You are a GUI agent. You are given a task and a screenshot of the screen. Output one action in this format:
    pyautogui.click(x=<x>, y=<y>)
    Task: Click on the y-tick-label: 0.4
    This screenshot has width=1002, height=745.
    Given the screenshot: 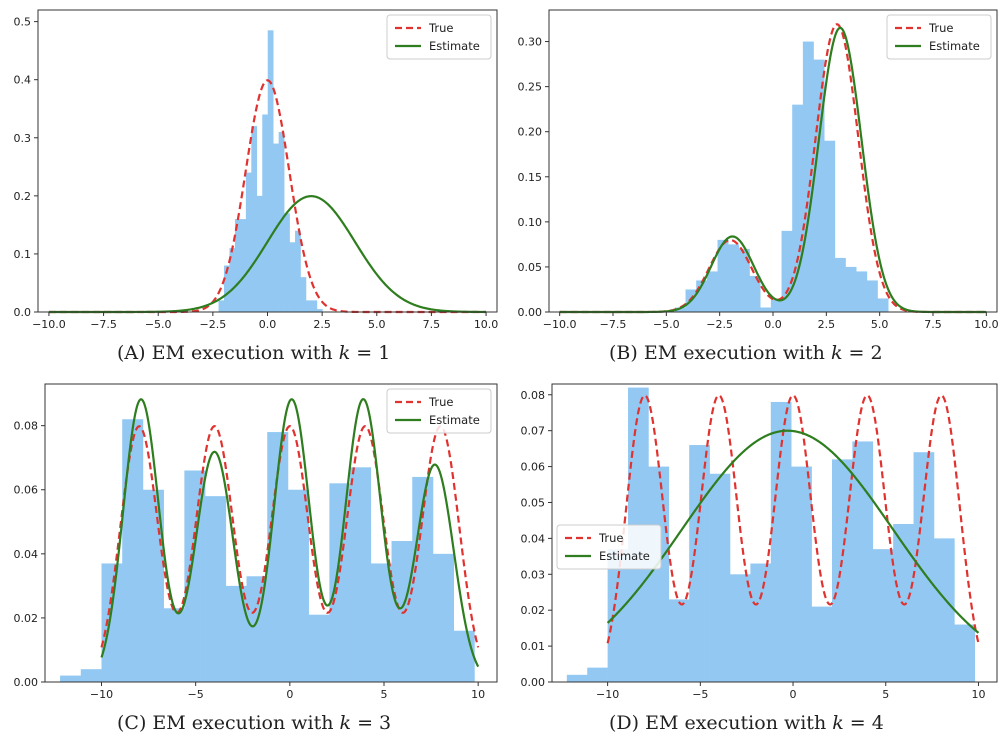 What is the action you would take?
    pyautogui.click(x=23, y=80)
    